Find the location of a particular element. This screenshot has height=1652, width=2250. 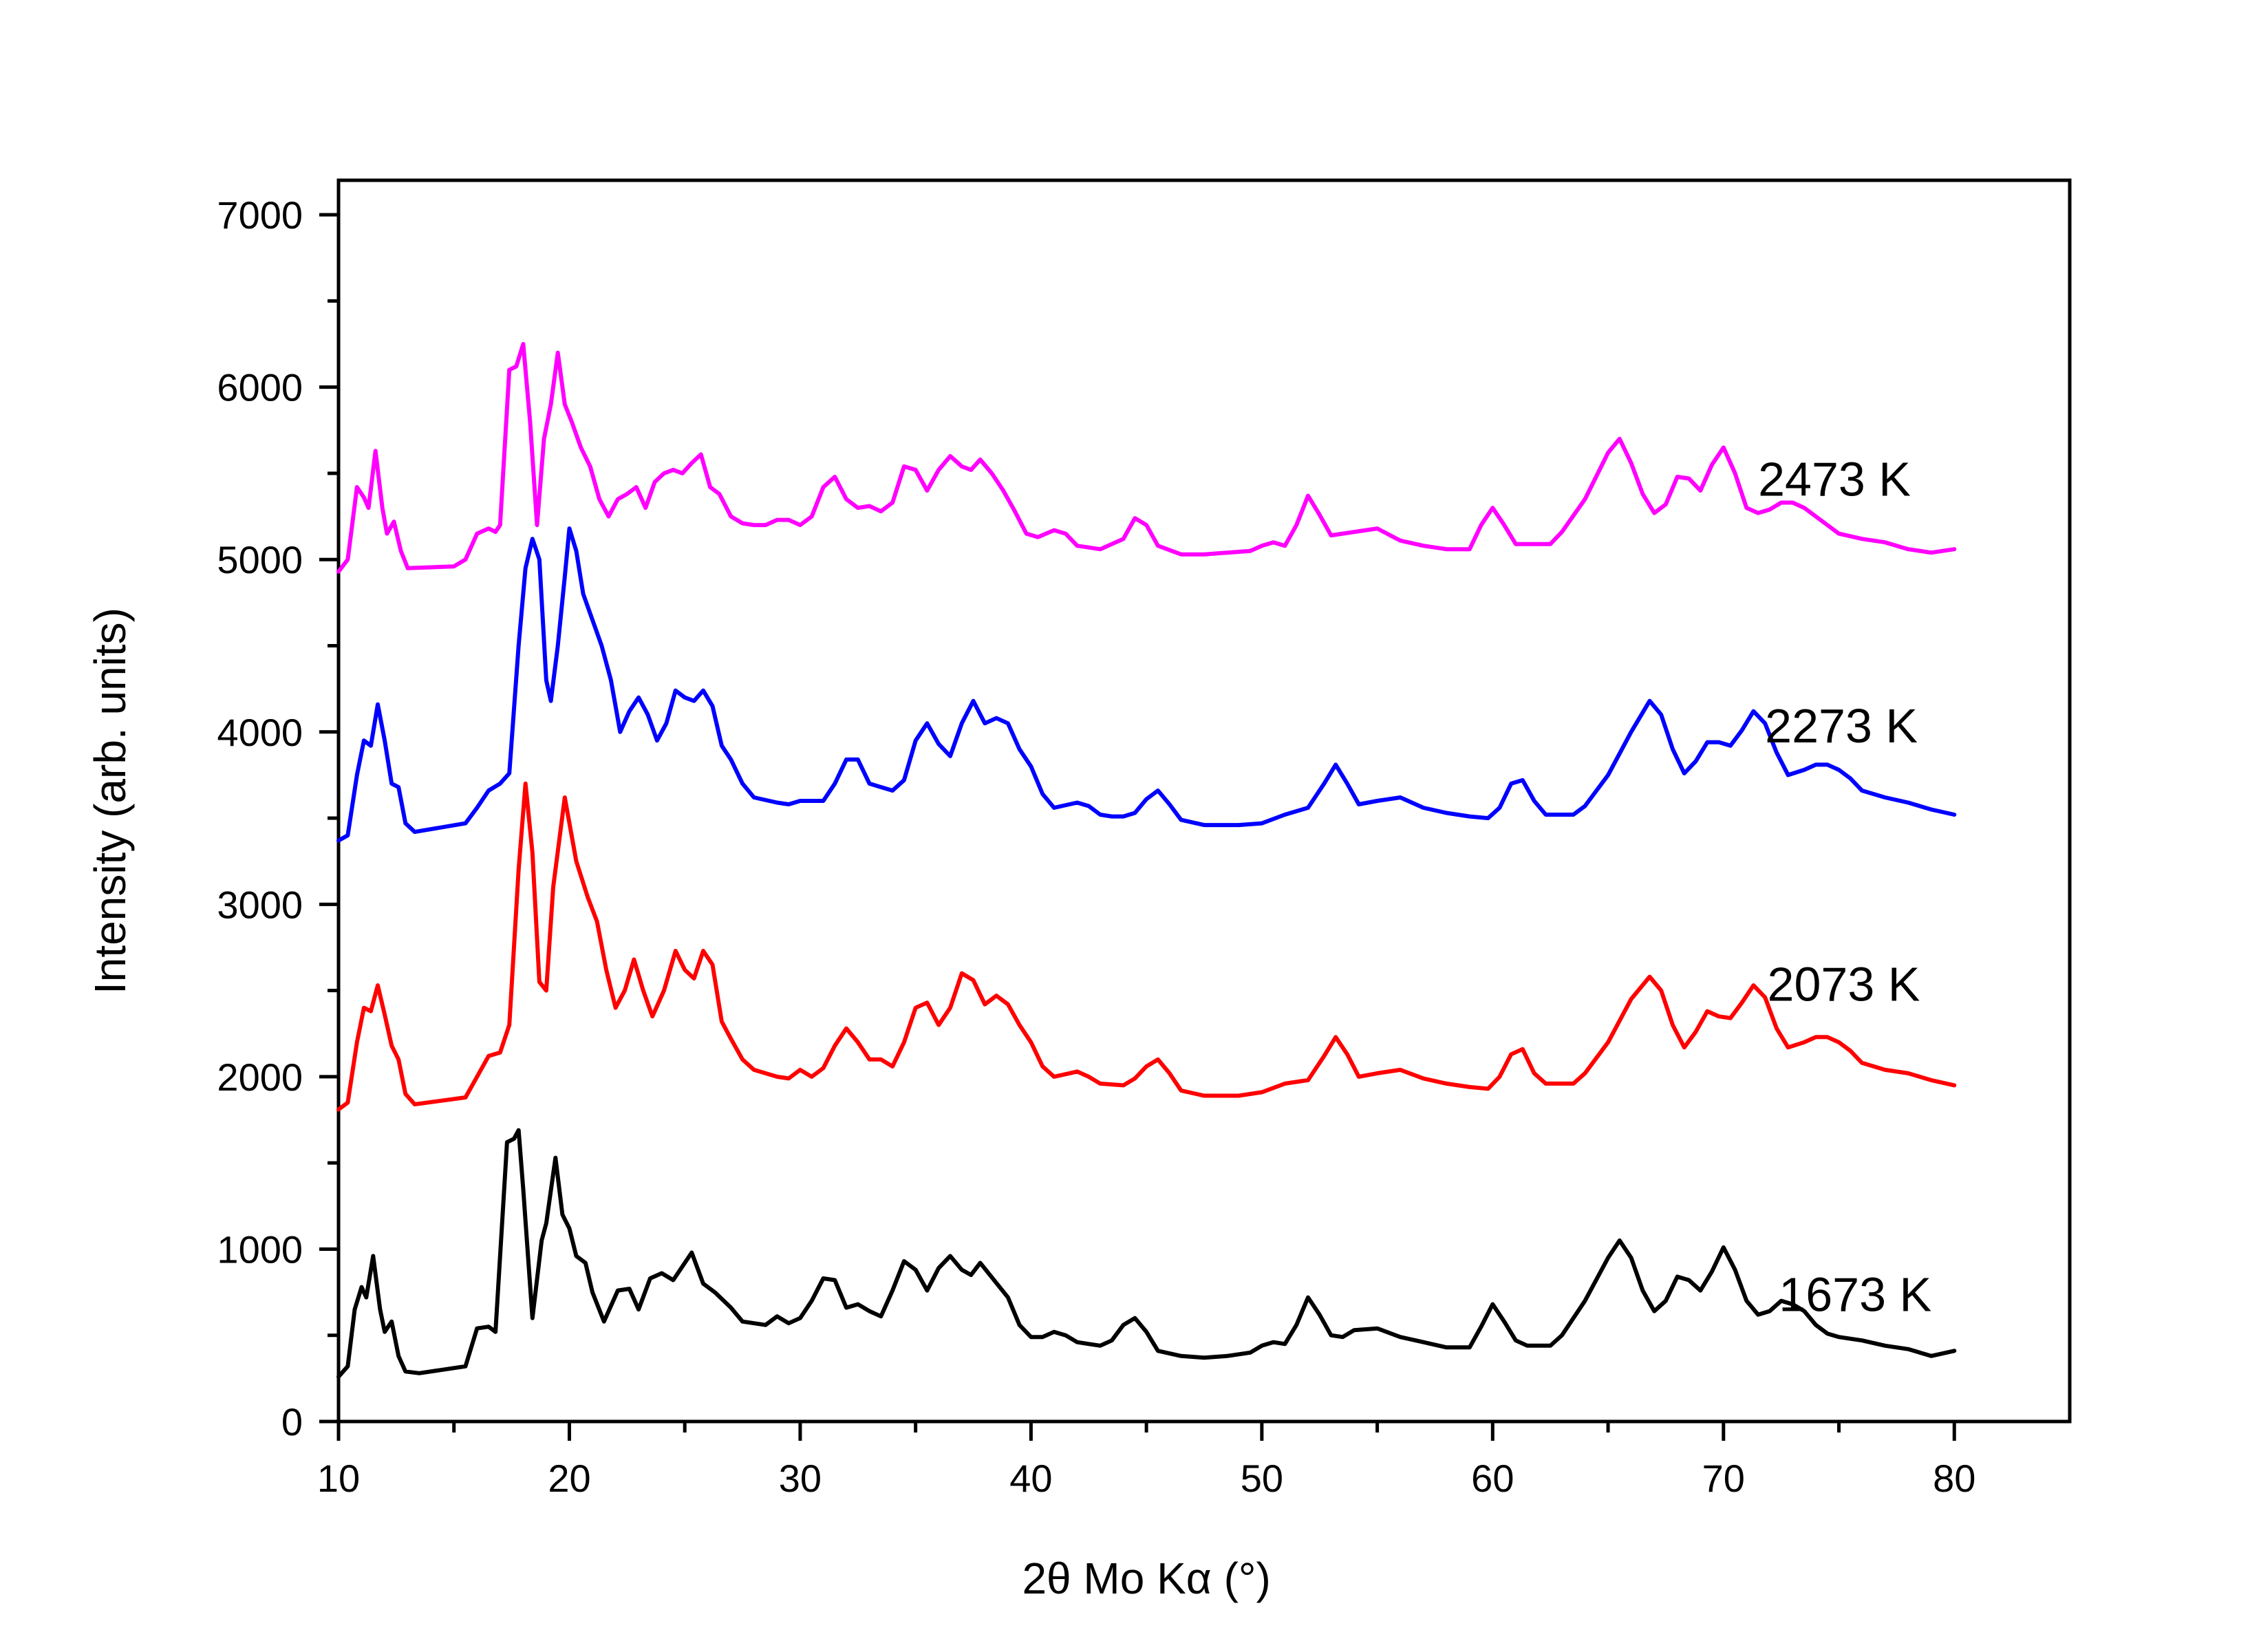

series-line-2473-k is located at coordinates (1146, 458).